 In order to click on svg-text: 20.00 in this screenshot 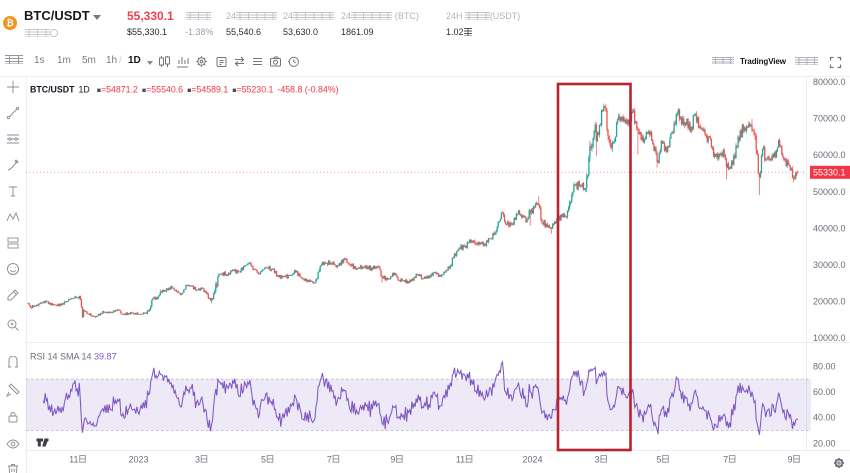, I will do `click(824, 443)`.